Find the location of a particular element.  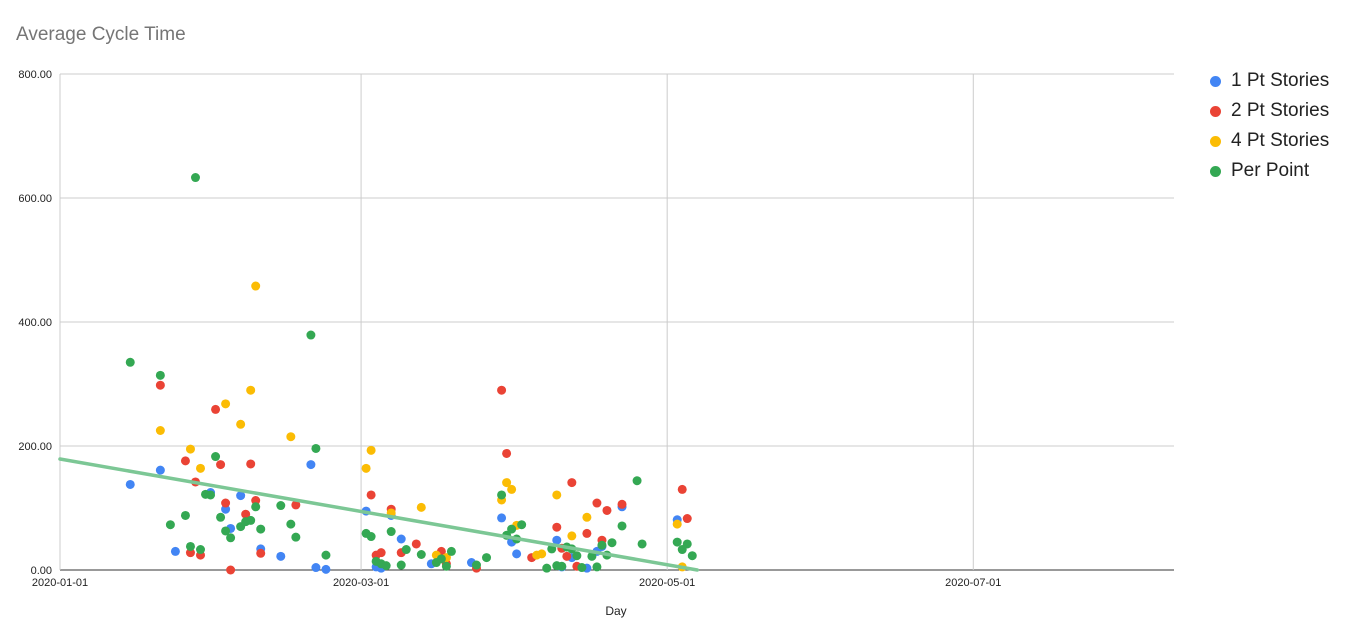

y-tick-label: 400.00 is located at coordinates (35, 323).